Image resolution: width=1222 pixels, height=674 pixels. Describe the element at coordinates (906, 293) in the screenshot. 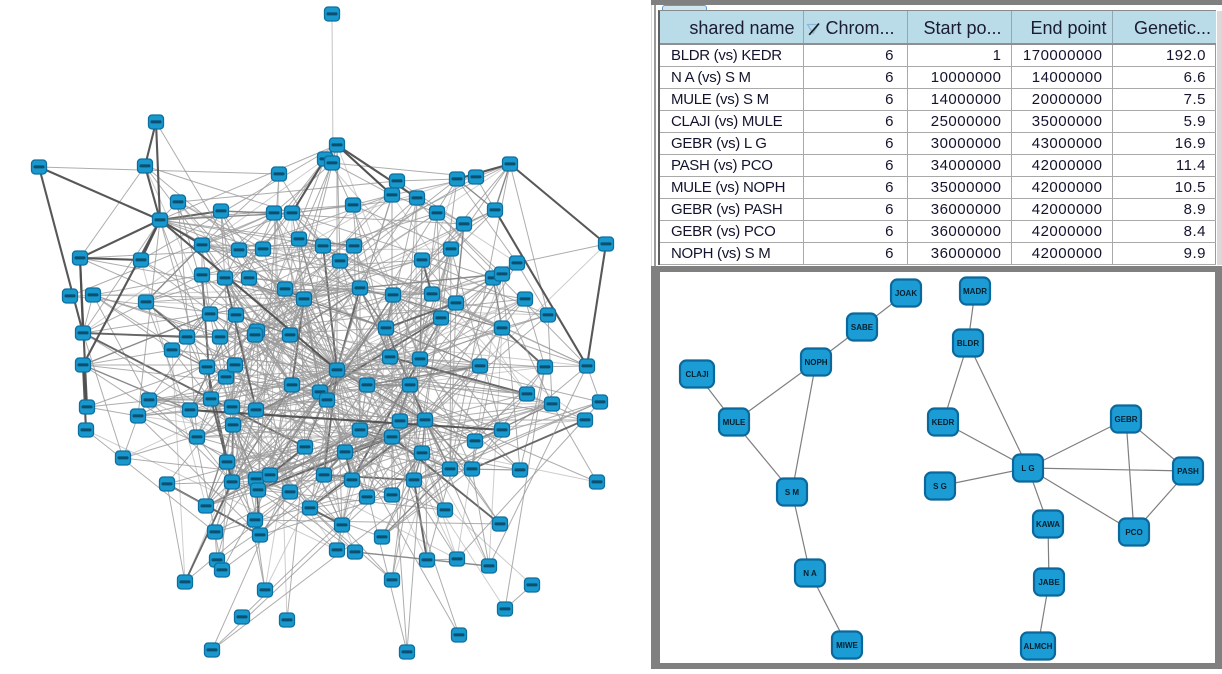

I see `svg-text: JOAK` at that location.